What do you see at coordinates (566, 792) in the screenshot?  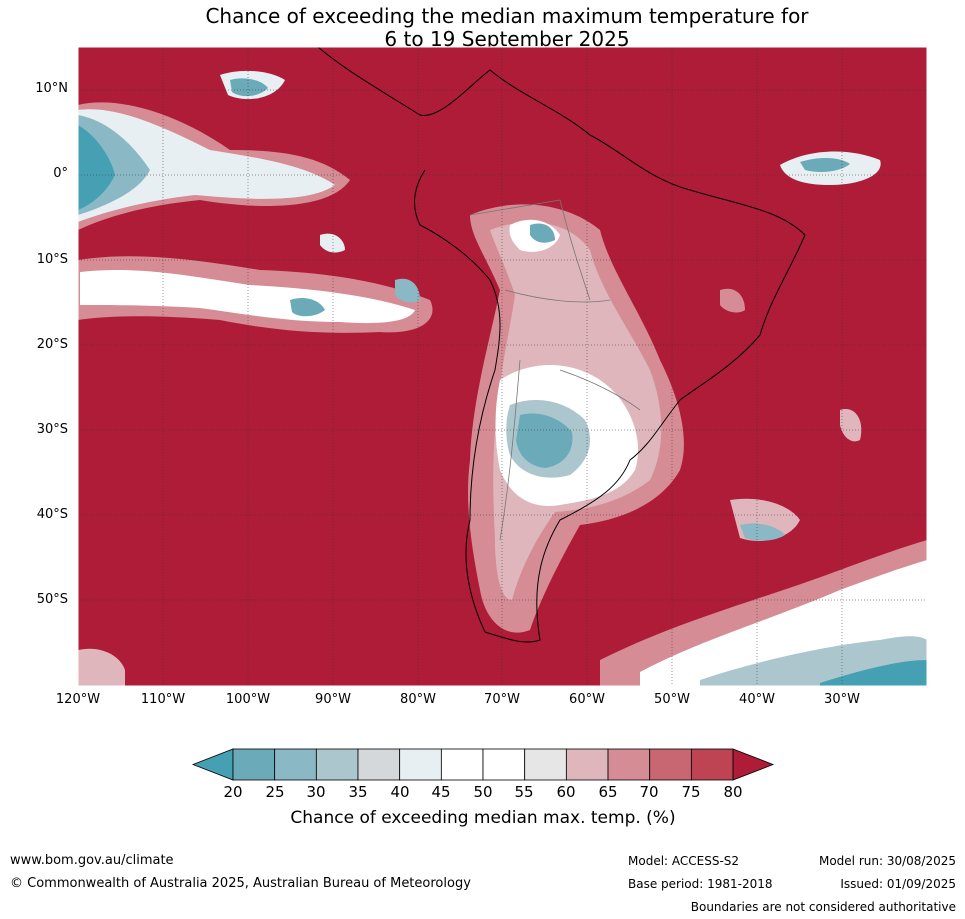 I see `colorbar-tick: 60` at bounding box center [566, 792].